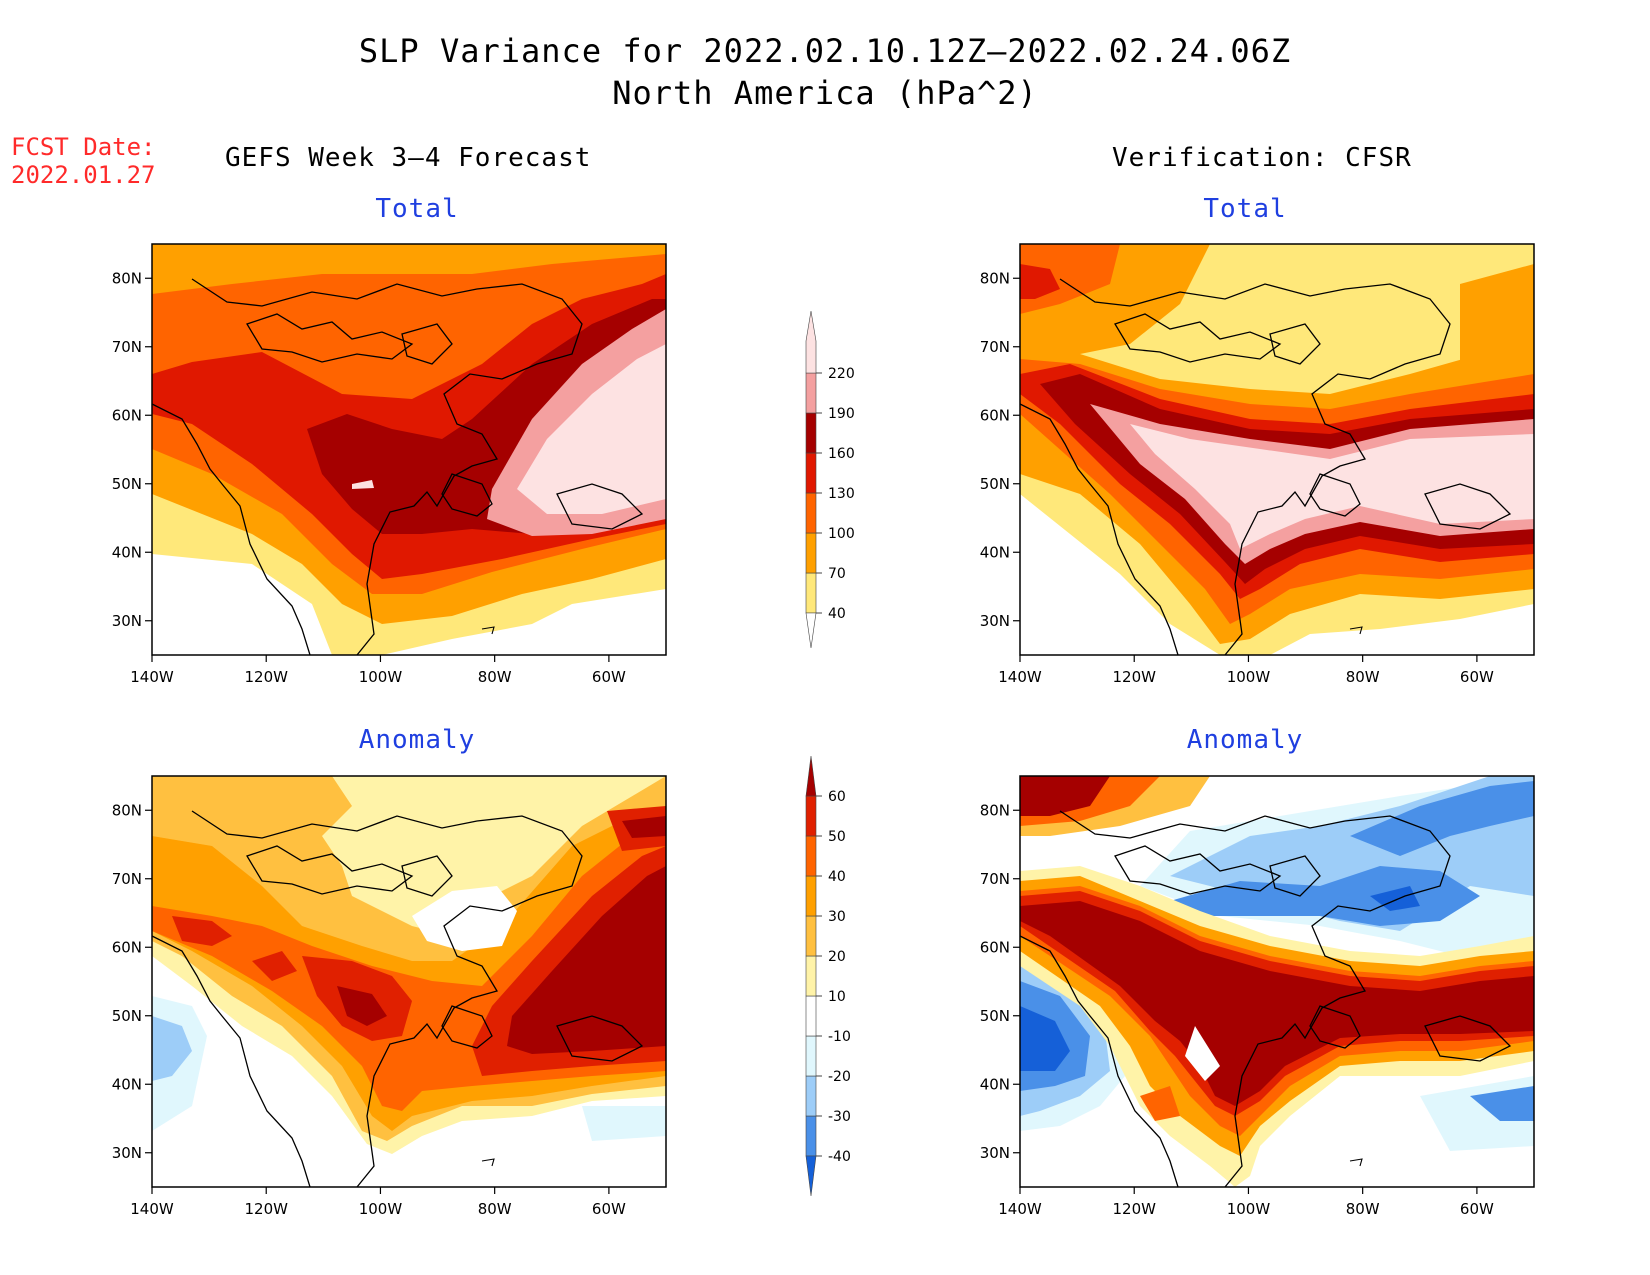 This screenshot has height=1275, width=1650. Describe the element at coordinates (1245, 740) in the screenshot. I see `cfsr-anomaly-label: Anomaly` at that location.